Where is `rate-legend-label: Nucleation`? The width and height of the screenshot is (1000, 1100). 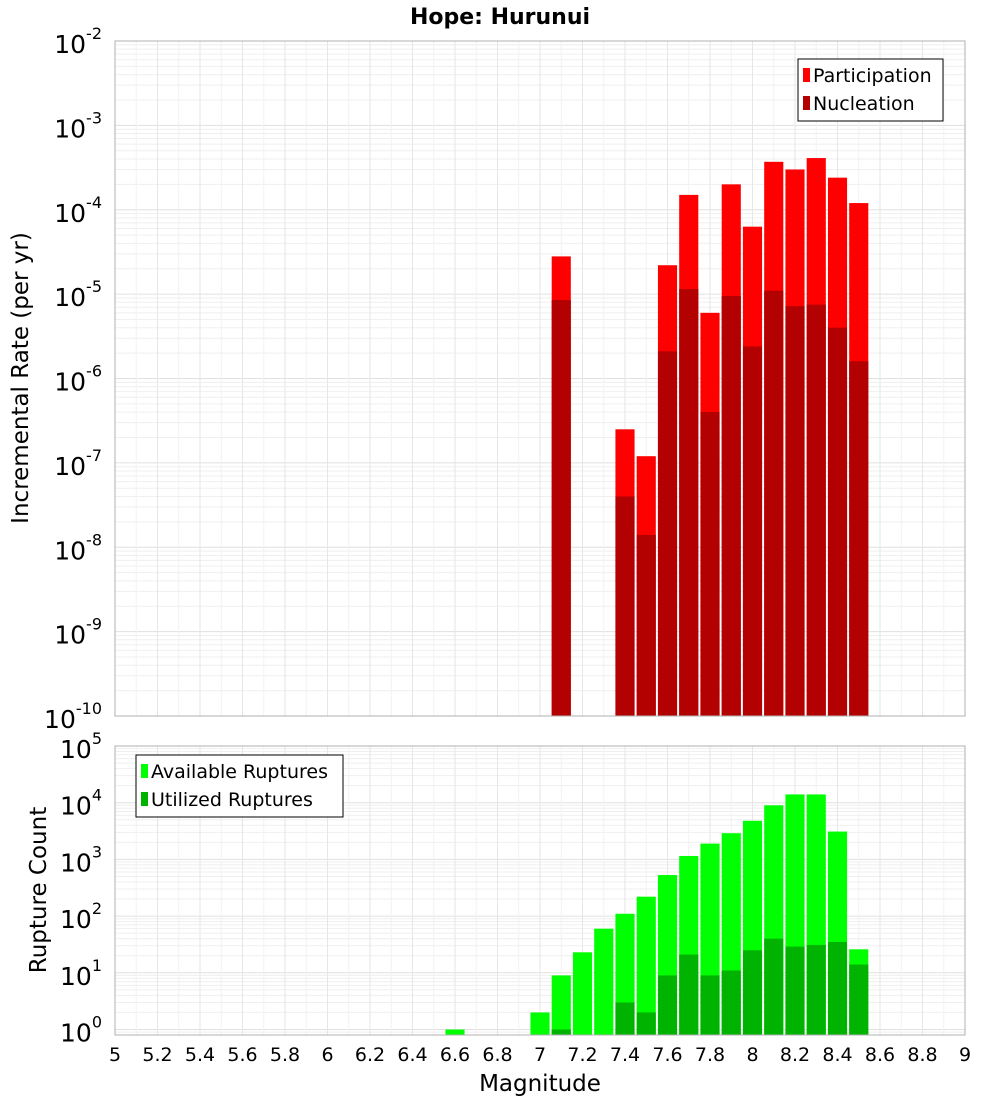 rate-legend-label: Nucleation is located at coordinates (864, 104).